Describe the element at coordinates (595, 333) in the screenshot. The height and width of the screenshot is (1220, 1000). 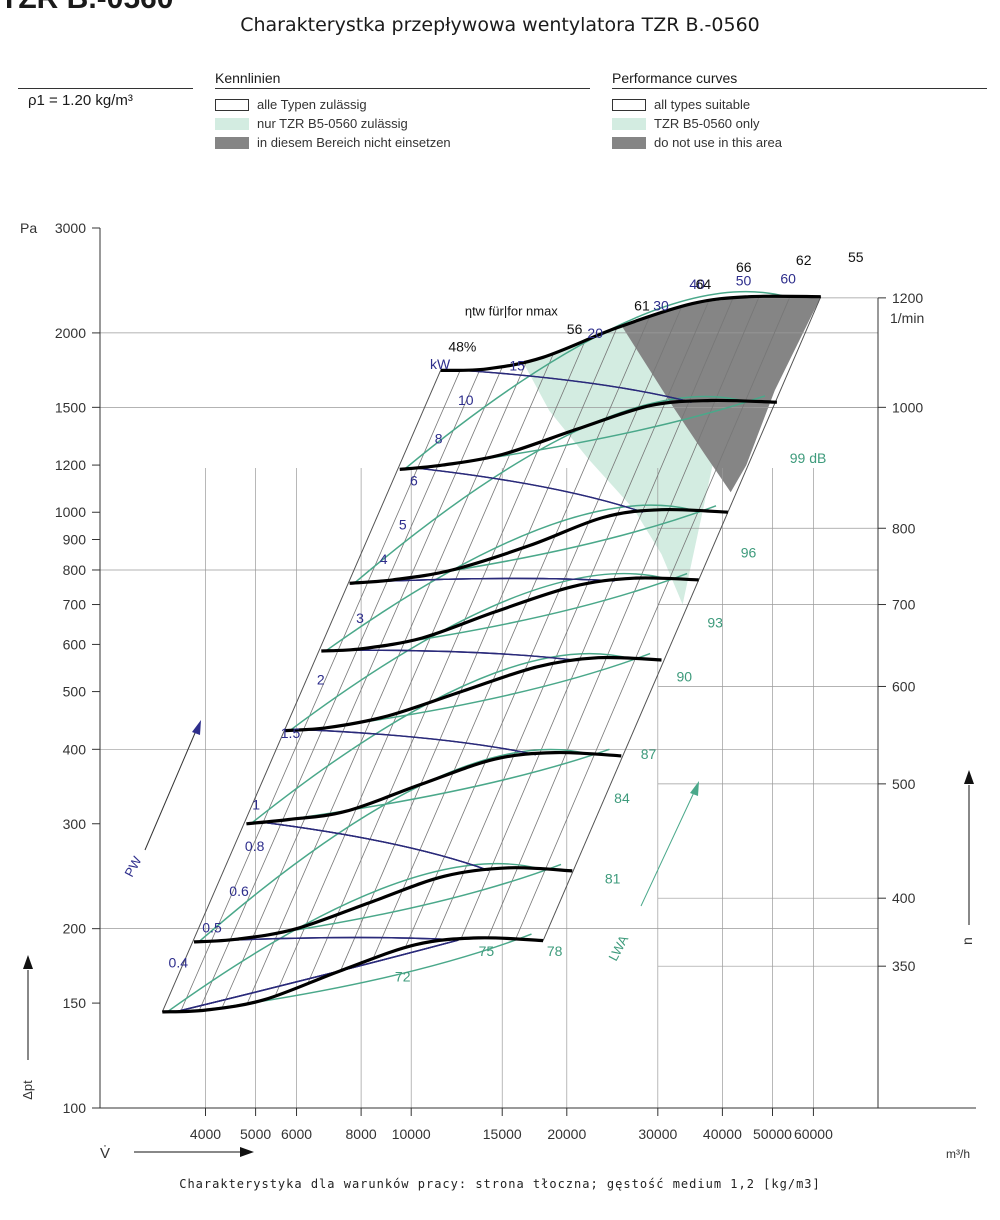
I see `power-label: 20` at that location.